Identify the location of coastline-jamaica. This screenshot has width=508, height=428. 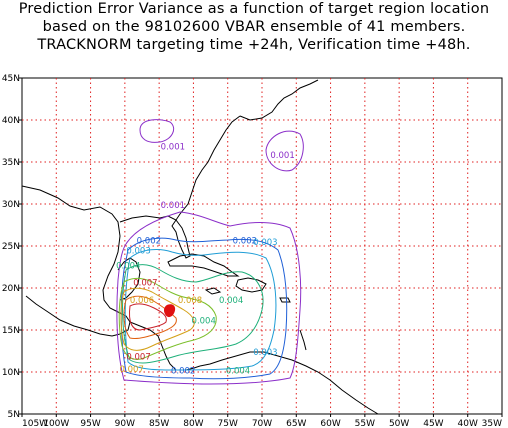
(213, 291).